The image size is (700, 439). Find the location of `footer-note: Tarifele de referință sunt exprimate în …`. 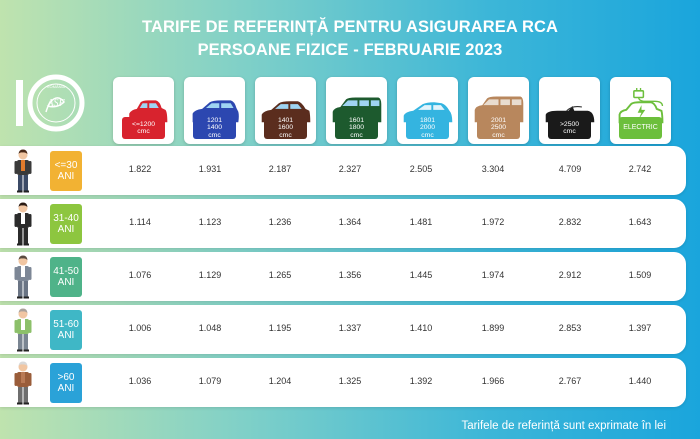

footer-note: Tarifele de referință sunt exprimate în … is located at coordinates (563, 426).